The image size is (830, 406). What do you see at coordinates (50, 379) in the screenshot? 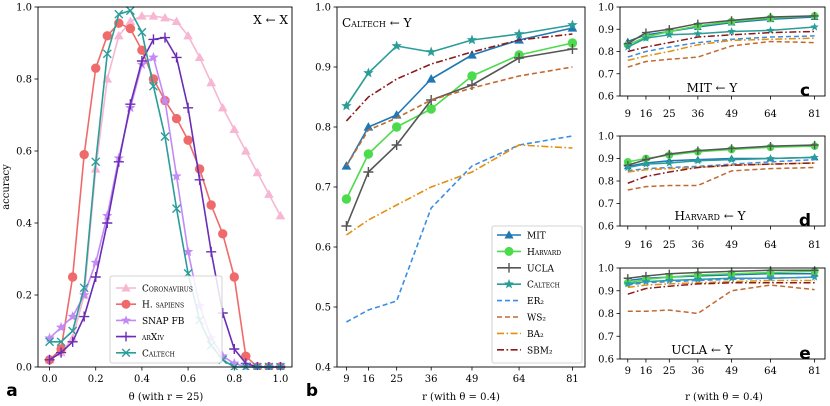
I see `x-tick-label: 0.0` at bounding box center [50, 379].